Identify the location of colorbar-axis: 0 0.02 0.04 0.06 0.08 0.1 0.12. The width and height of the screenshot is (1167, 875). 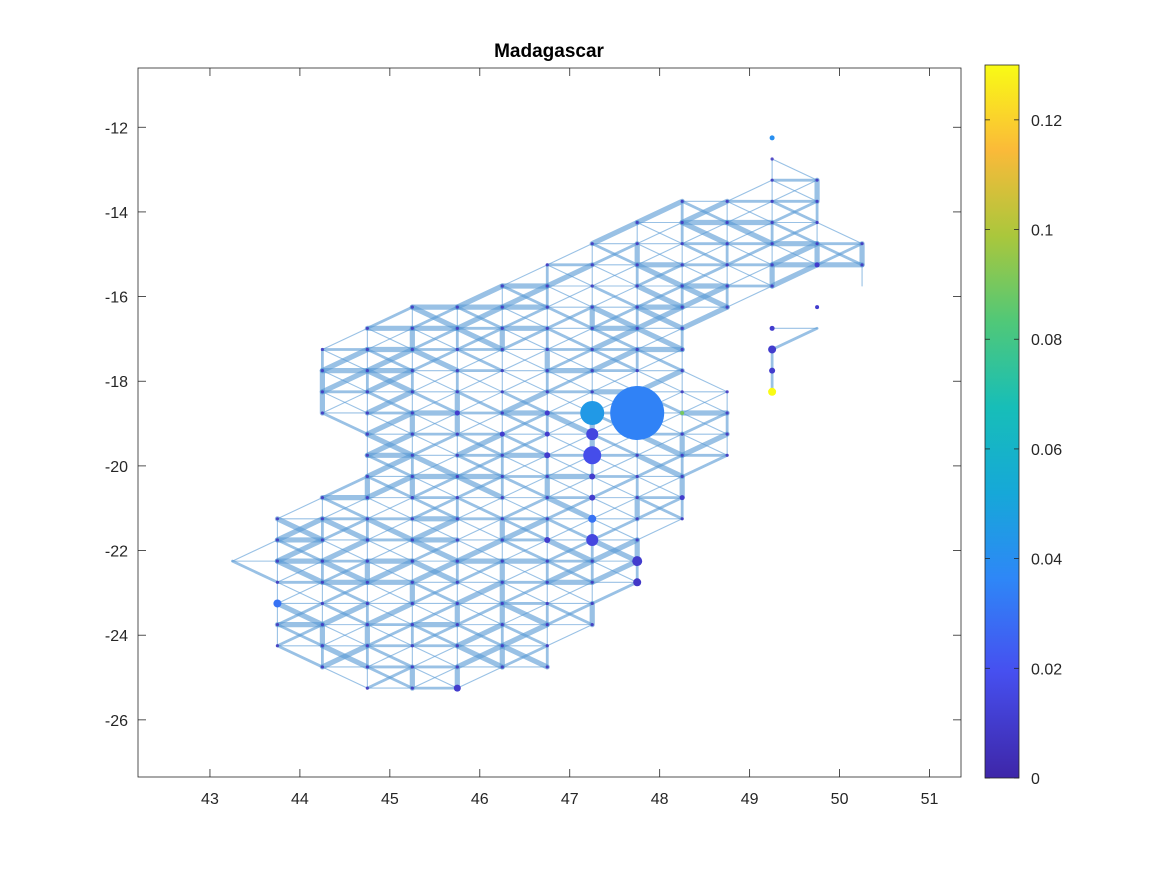
(1023, 450).